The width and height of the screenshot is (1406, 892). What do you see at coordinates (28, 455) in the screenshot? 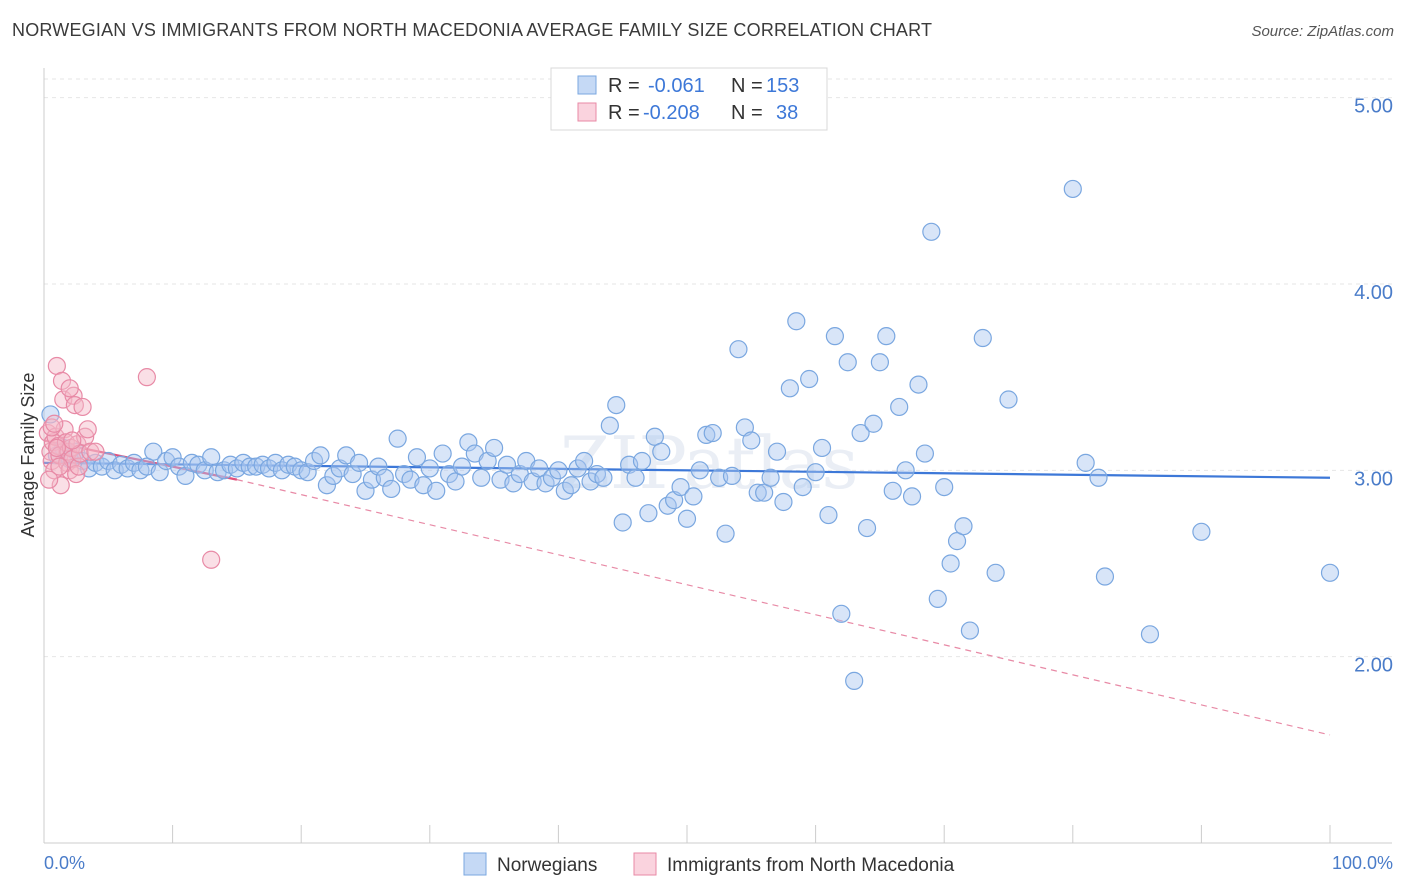
I see `y-axis-label: Average Family Size` at bounding box center [28, 455].